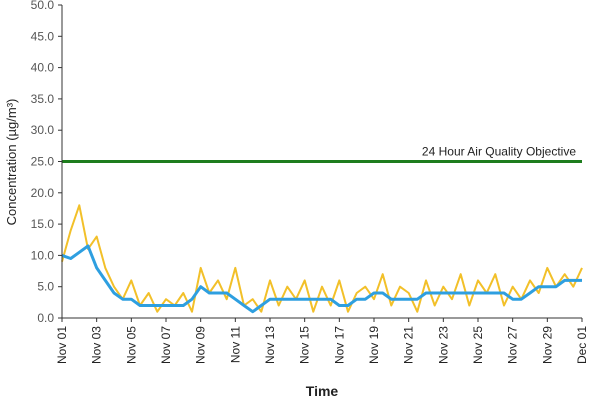  What do you see at coordinates (11, 162) in the screenshot?
I see `y-axis-label: Concentration (µg/m³)` at bounding box center [11, 162].